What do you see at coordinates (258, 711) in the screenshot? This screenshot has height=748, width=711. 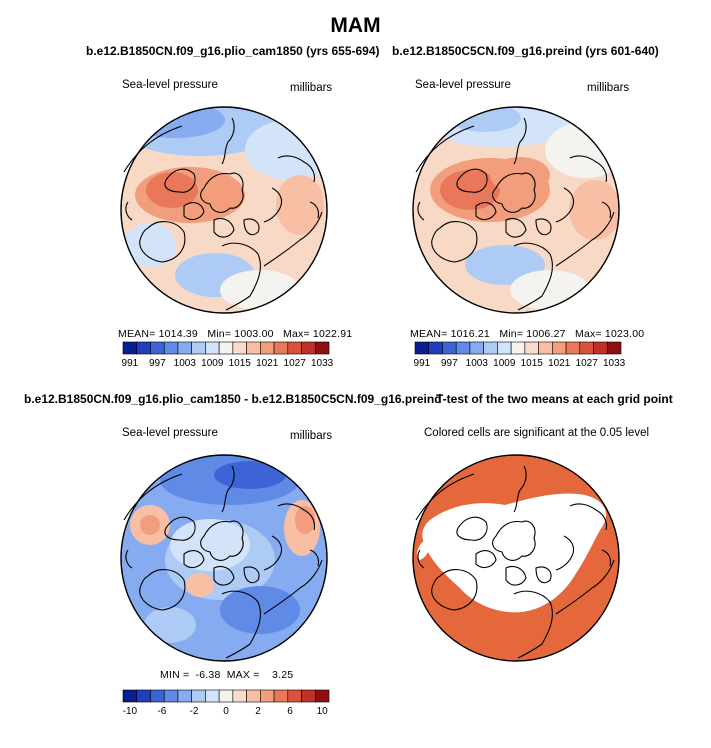 I see `colorbar-tick-label: 2` at bounding box center [258, 711].